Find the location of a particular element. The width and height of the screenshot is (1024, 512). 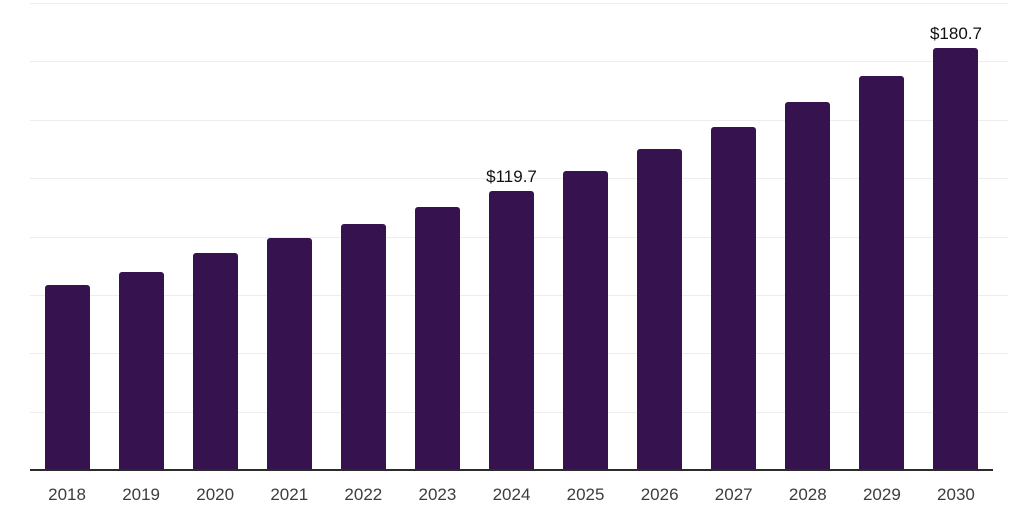

x-tick-label-2022: 2022 is located at coordinates (363, 494).